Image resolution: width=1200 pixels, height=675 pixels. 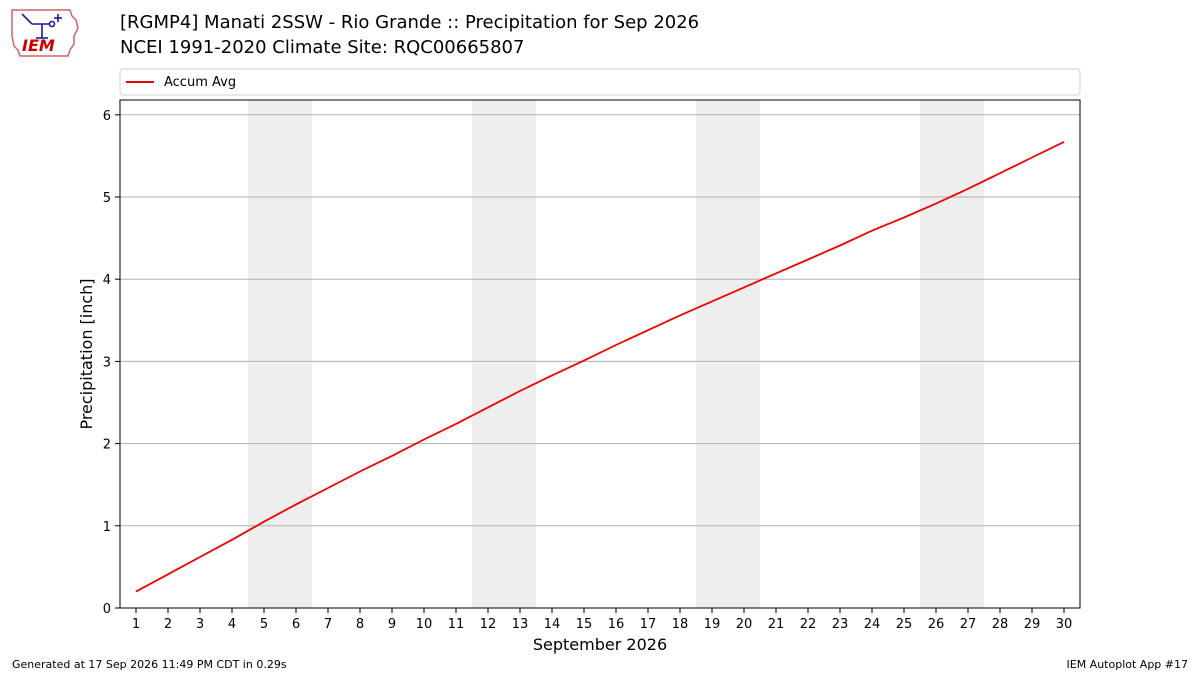 I want to click on logo-text: IEM, so click(x=38, y=45).